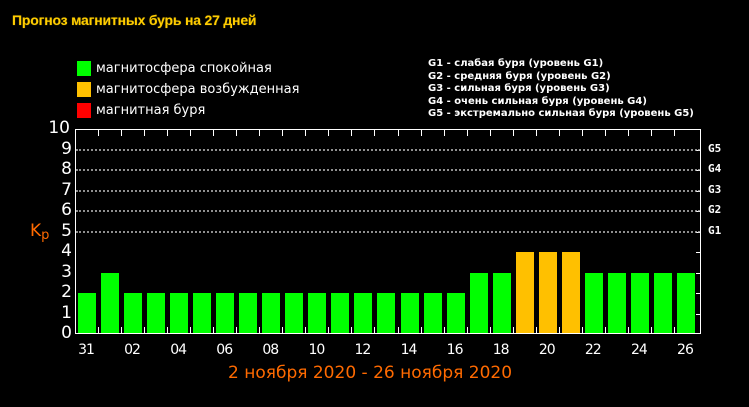 Image resolution: width=749 pixels, height=407 pixels. Describe the element at coordinates (84, 89) in the screenshot. I see `excited-swatch-icon` at that location.